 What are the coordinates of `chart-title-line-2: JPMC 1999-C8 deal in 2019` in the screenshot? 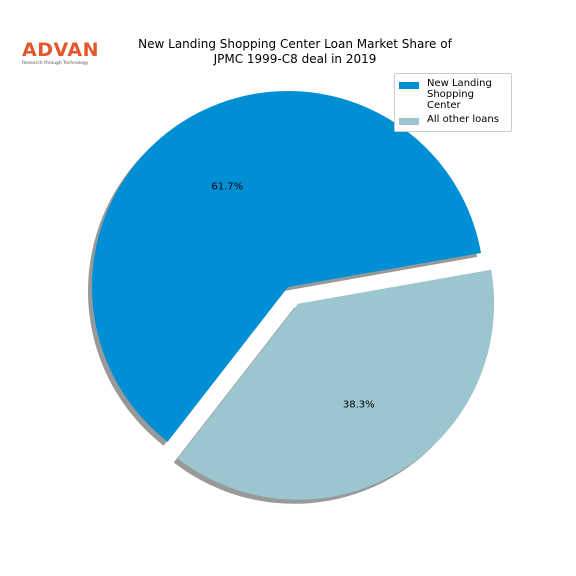 It's located at (295, 59).